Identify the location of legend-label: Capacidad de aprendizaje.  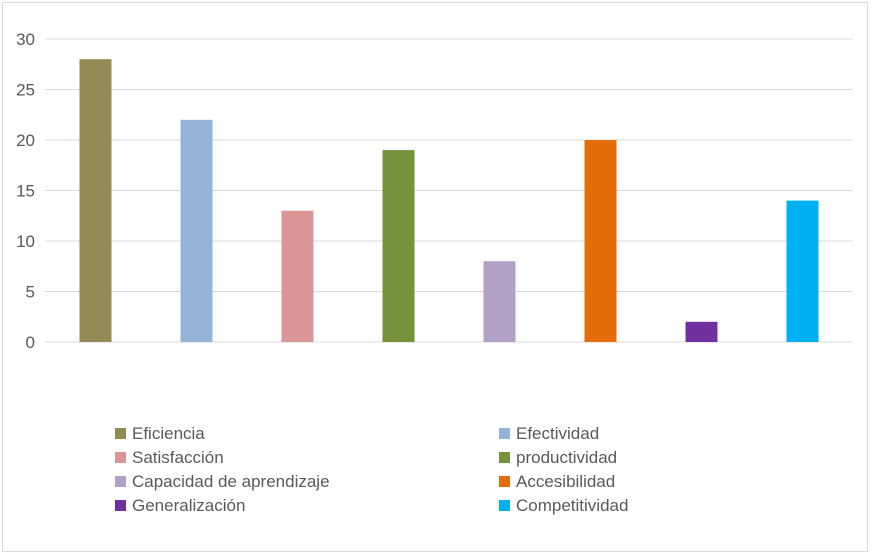
(231, 481).